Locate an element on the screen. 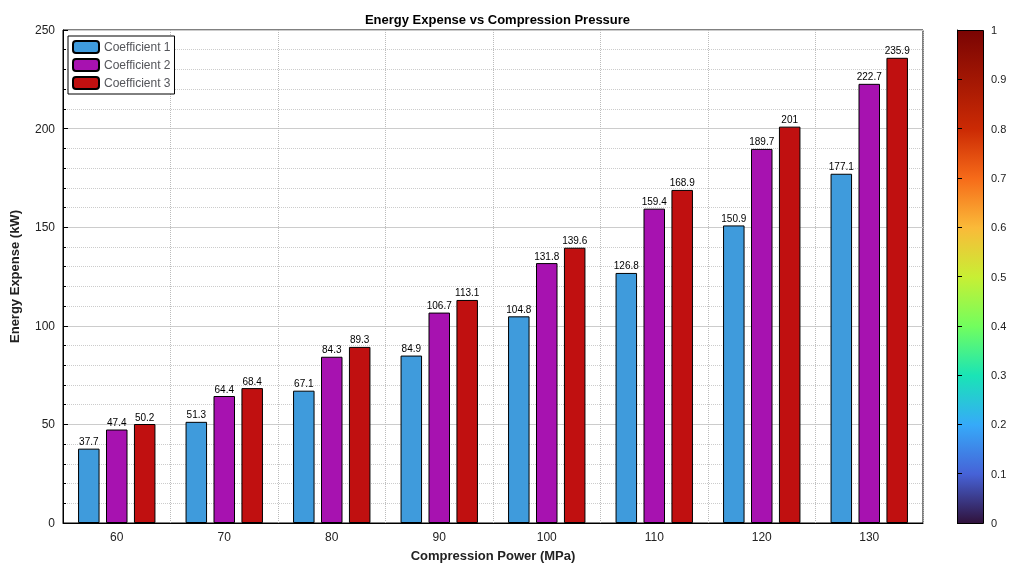 The height and width of the screenshot is (569, 1033). data-label: 67.1 is located at coordinates (304, 384).